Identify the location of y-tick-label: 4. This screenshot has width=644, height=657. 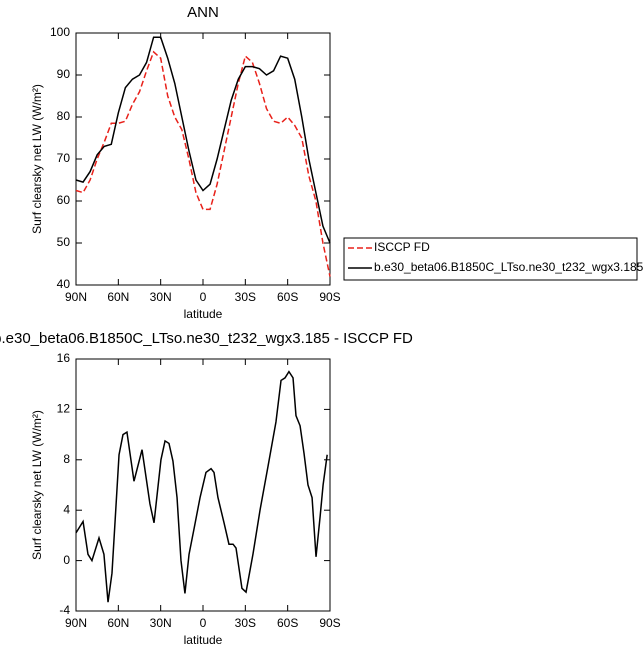
(66, 509).